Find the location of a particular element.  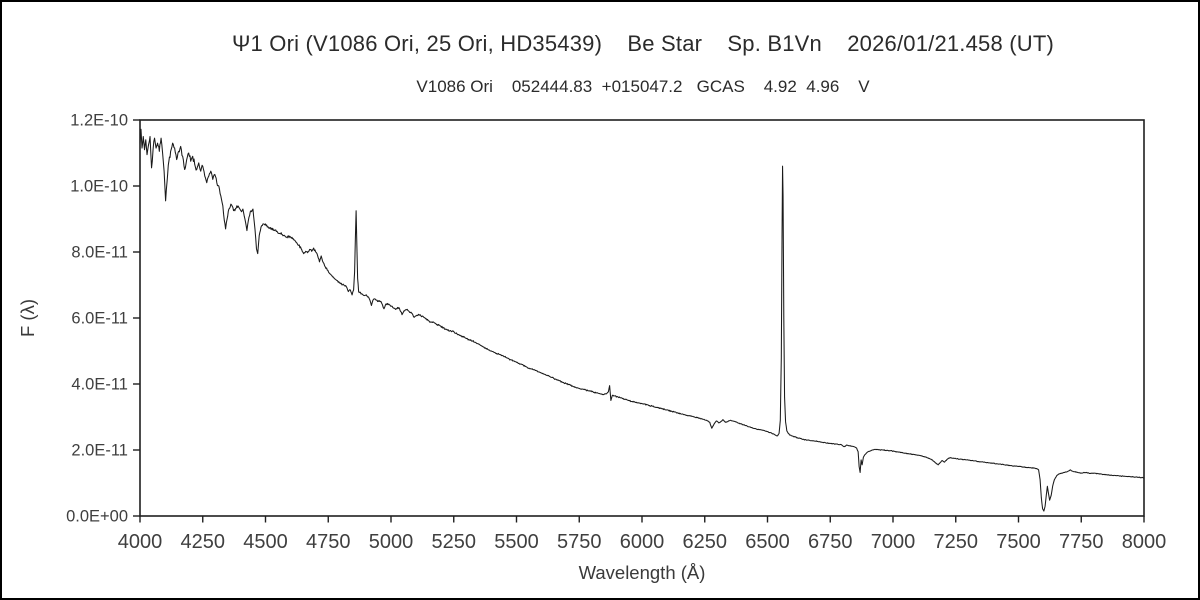

y-tick-label: 8.0E-11 is located at coordinates (99, 253).